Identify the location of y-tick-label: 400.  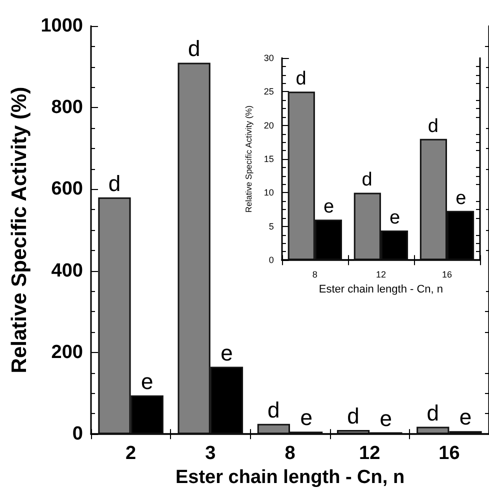
(67, 271).